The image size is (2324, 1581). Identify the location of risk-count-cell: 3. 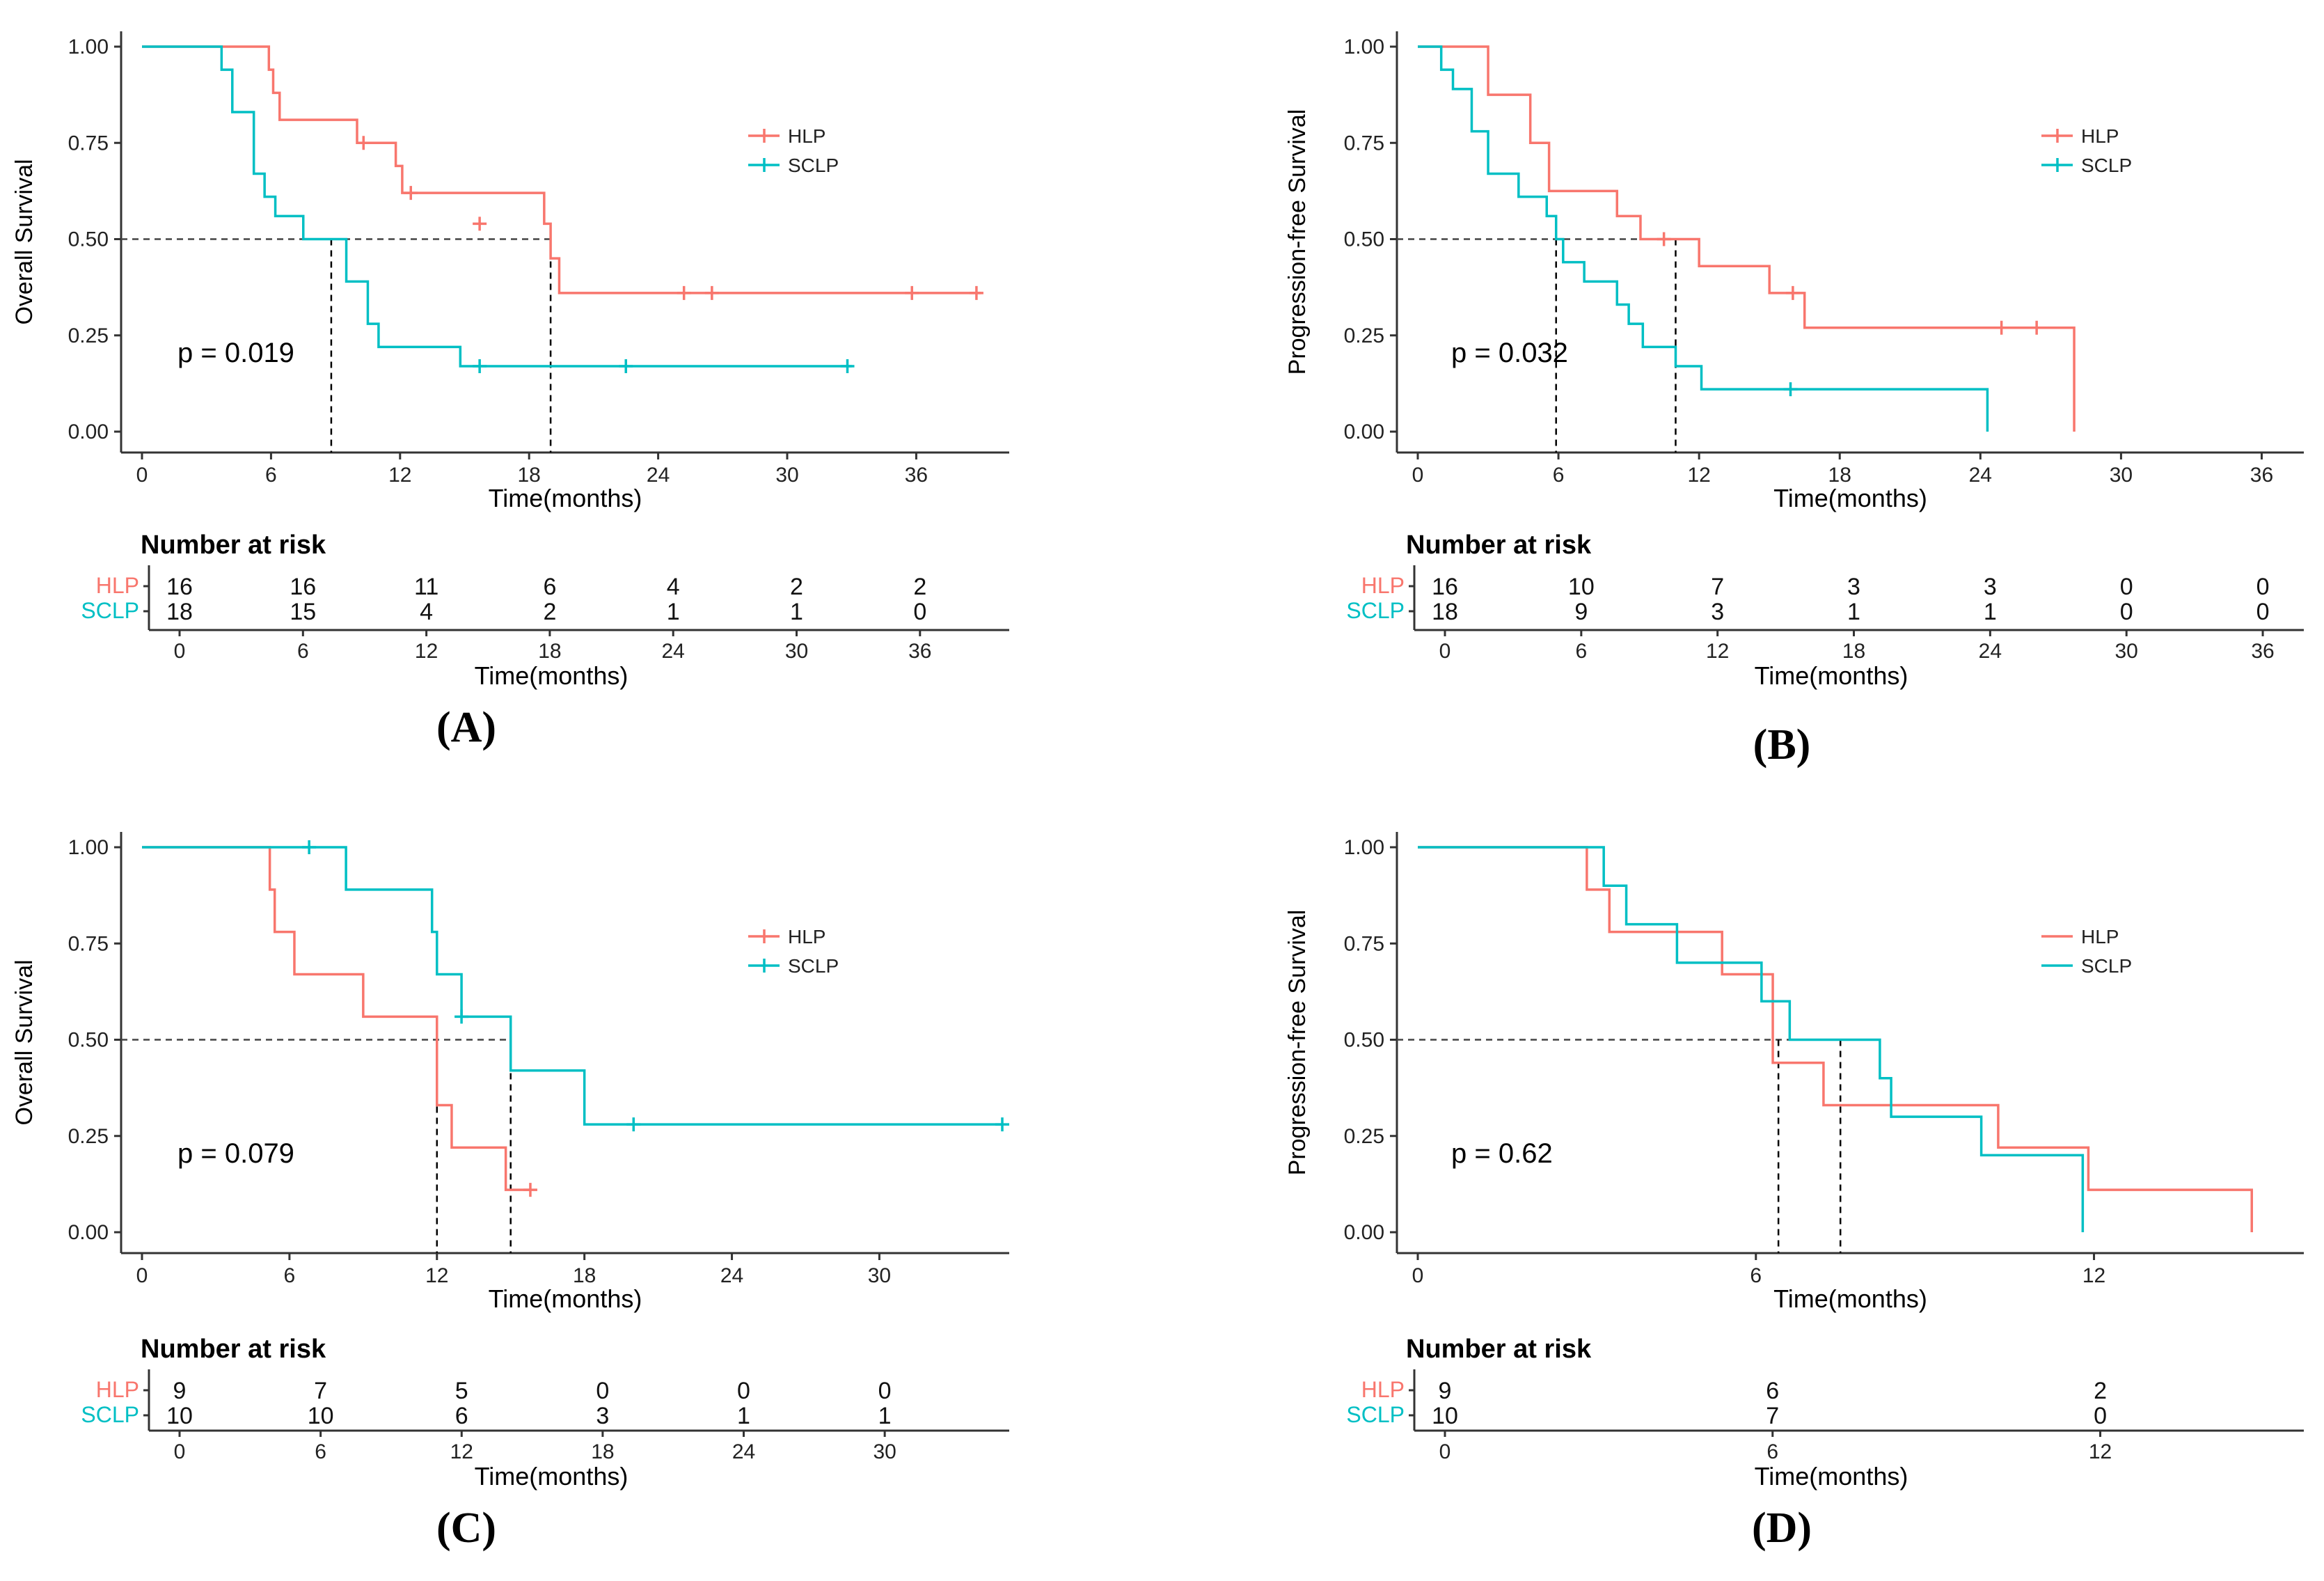
(1991, 587).